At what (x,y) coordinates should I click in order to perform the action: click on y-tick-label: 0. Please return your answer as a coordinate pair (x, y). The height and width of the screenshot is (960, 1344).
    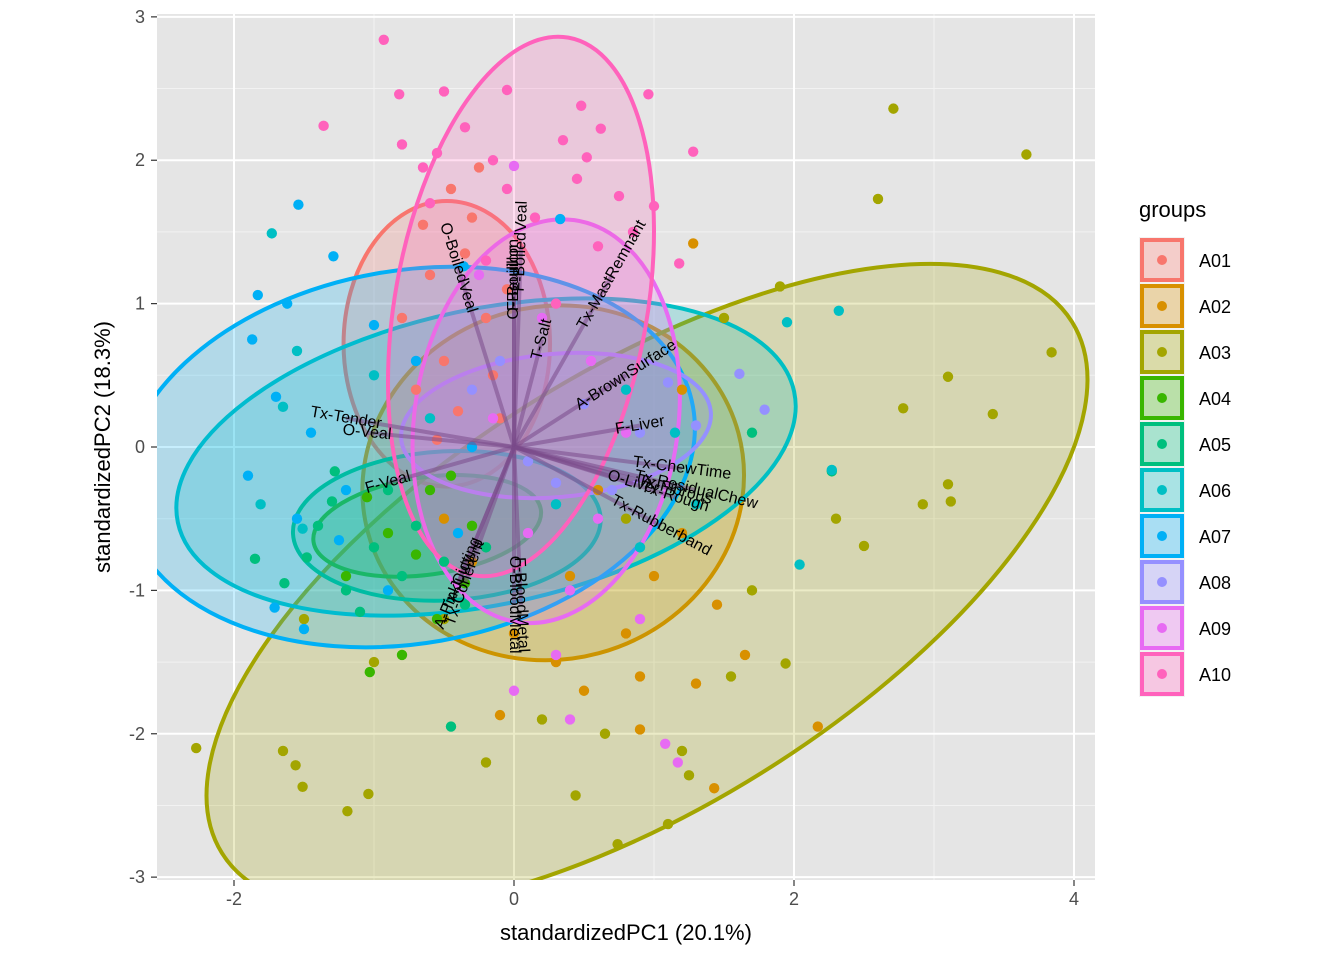
    Looking at the image, I should click on (140, 447).